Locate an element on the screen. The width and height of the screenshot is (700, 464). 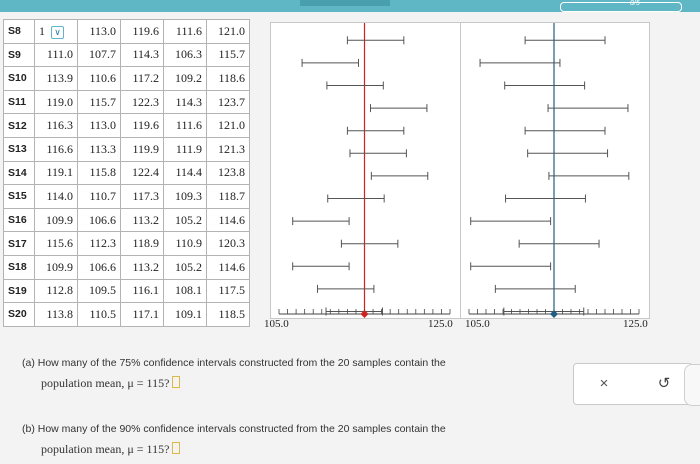
cell-value: 106.6 is located at coordinates (99, 220).